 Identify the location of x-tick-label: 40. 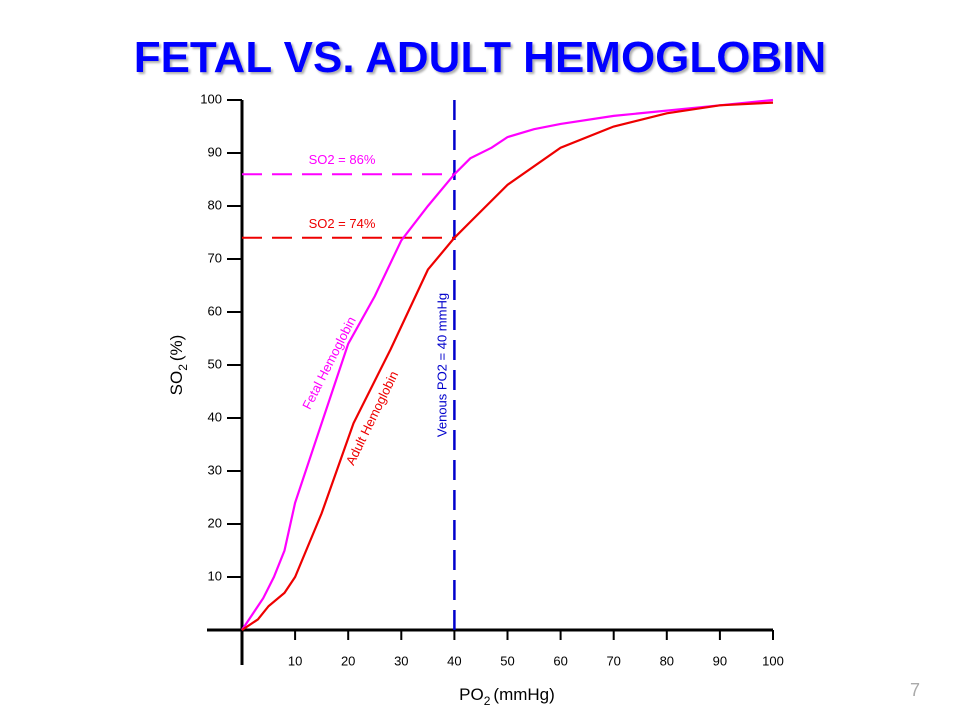
(454, 660).